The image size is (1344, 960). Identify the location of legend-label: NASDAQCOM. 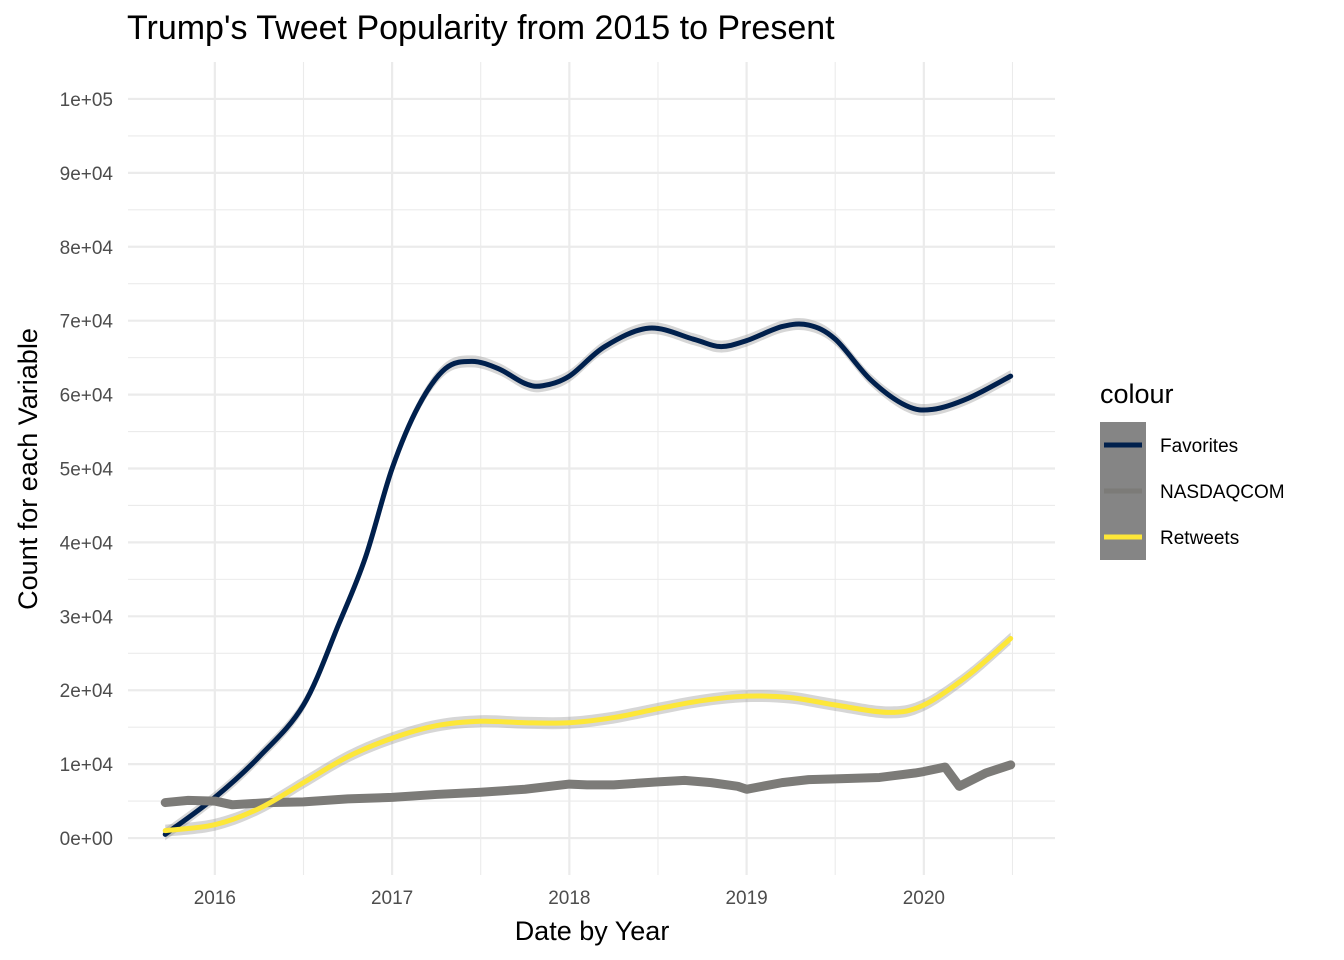
(1222, 492).